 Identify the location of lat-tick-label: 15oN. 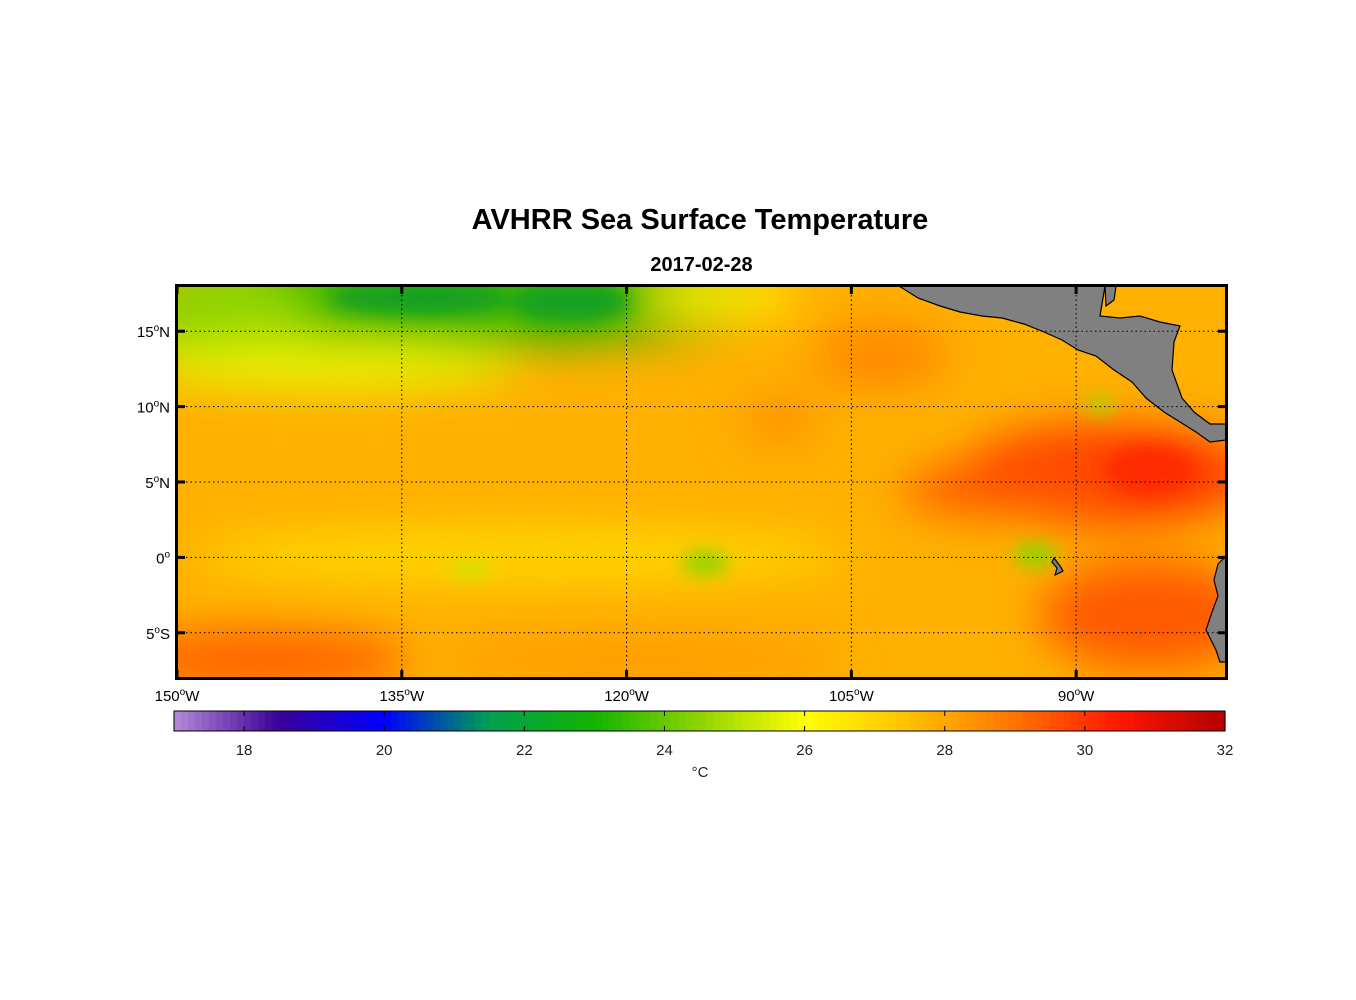
(153, 332).